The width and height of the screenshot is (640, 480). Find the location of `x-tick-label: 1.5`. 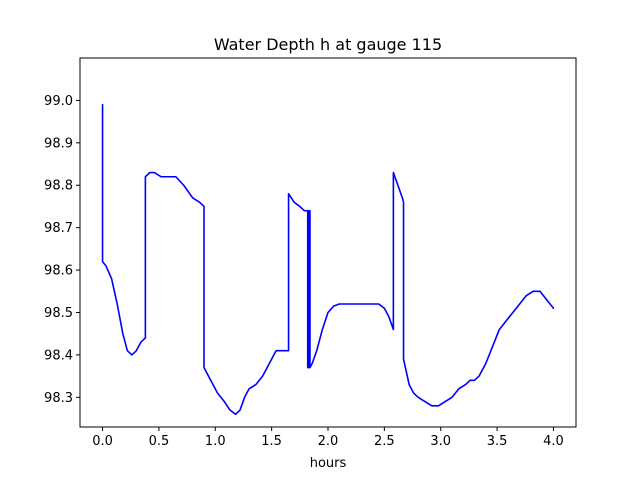

x-tick-label: 1.5 is located at coordinates (271, 441).